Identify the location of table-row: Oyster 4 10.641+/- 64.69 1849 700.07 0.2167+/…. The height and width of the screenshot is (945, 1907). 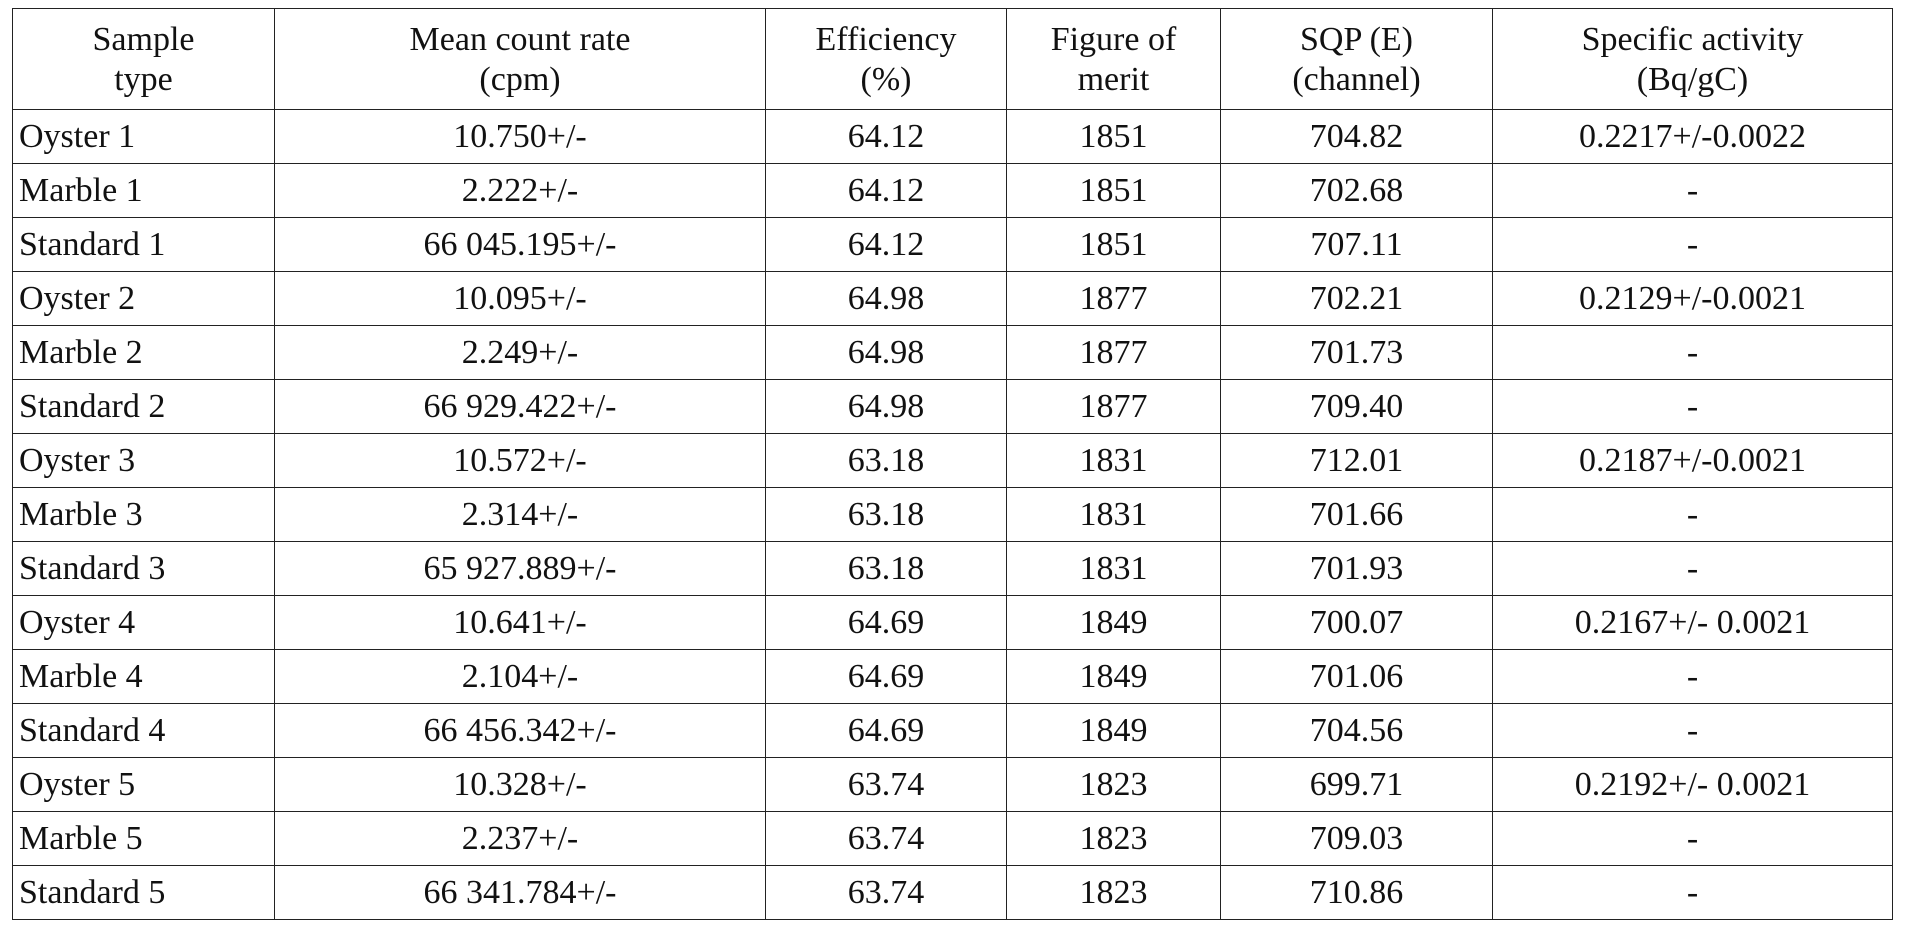
(952, 622).